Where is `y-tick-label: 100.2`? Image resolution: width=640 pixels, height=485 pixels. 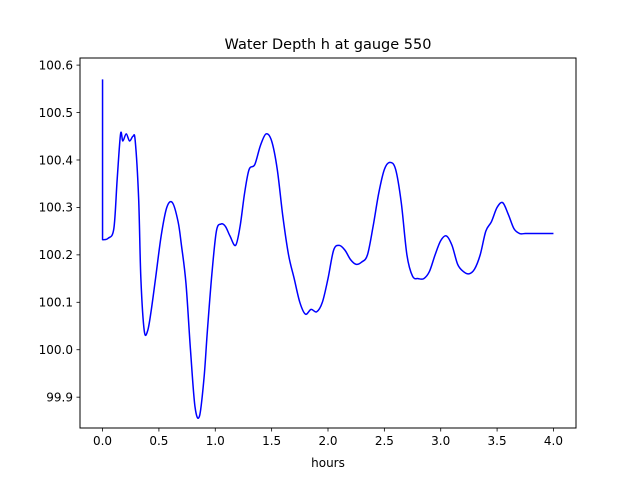
y-tick-label: 100.2 is located at coordinates (56, 255).